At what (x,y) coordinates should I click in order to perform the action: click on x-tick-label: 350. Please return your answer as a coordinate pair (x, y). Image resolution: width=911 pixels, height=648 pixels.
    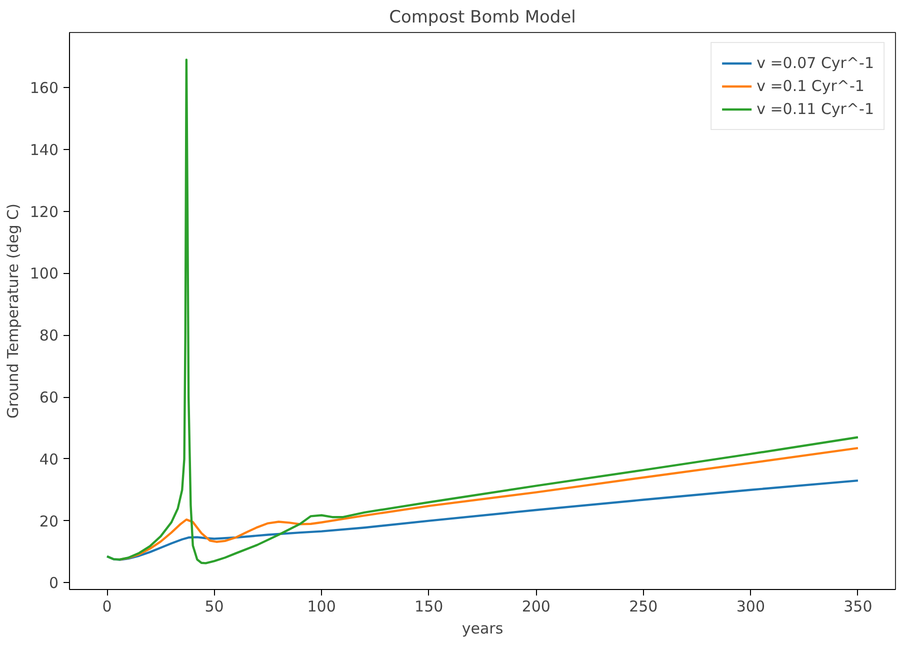
    Looking at the image, I should click on (858, 607).